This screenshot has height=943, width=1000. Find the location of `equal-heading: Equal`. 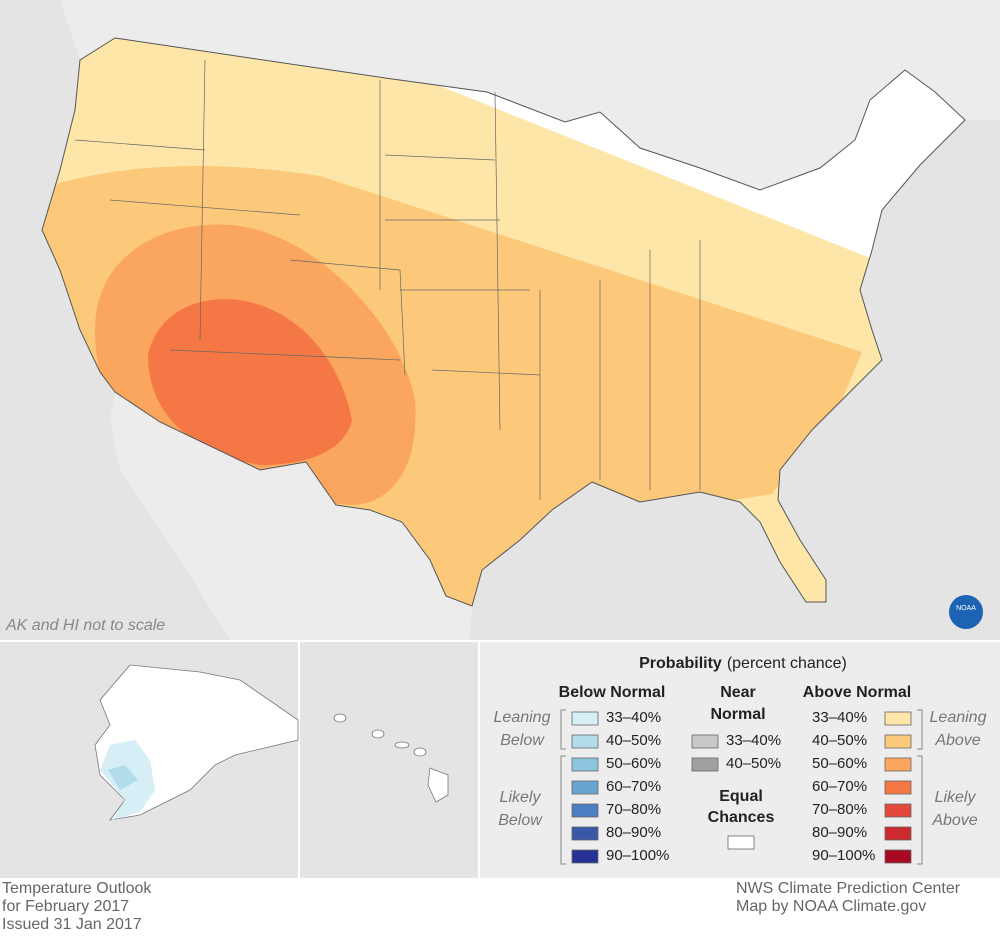

equal-heading: Equal is located at coordinates (741, 796).